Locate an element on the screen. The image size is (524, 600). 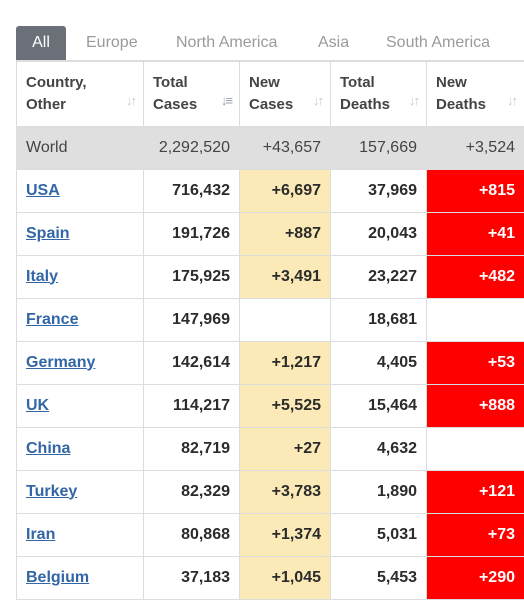
total-cases-cell: 142,614 is located at coordinates (191, 362).